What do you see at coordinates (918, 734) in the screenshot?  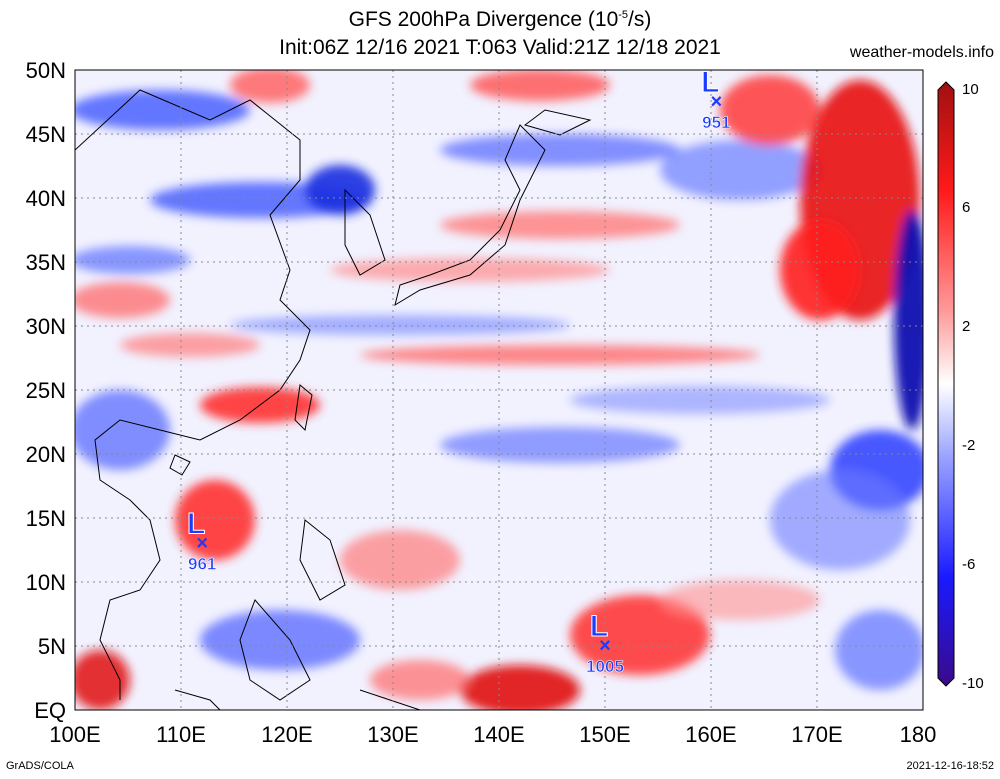 I see `lon-label: 180` at bounding box center [918, 734].